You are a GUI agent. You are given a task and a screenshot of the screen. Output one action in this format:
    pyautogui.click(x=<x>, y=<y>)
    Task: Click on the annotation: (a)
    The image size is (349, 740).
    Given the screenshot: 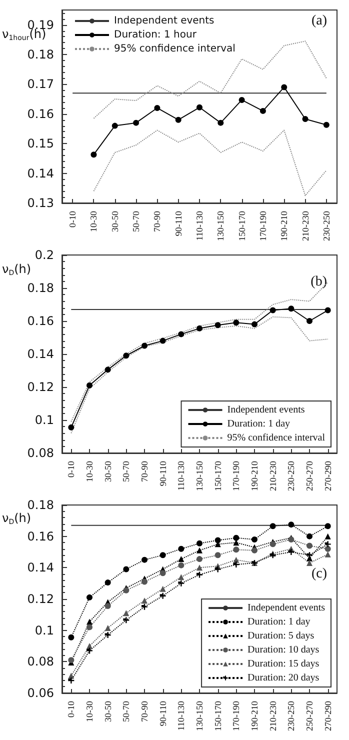 What is the action you would take?
    pyautogui.click(x=319, y=21)
    